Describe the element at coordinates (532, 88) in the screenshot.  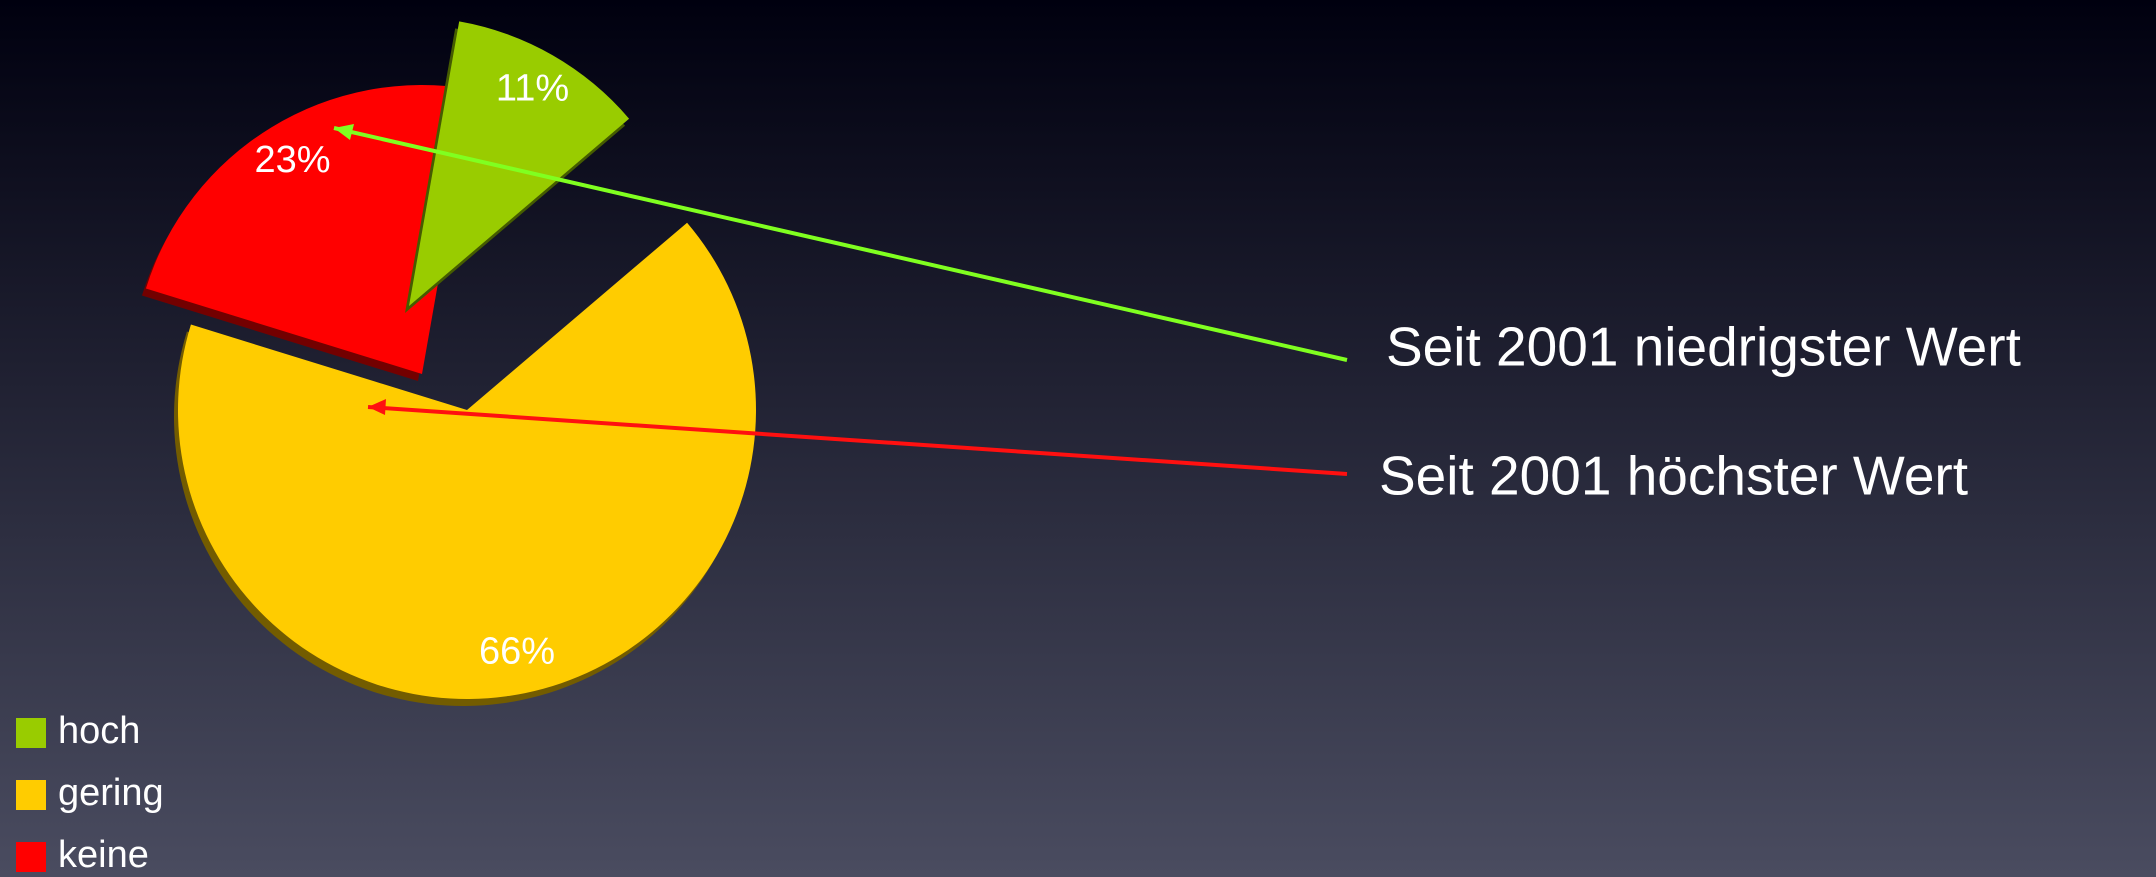
I see `slice-label: 11%` at that location.